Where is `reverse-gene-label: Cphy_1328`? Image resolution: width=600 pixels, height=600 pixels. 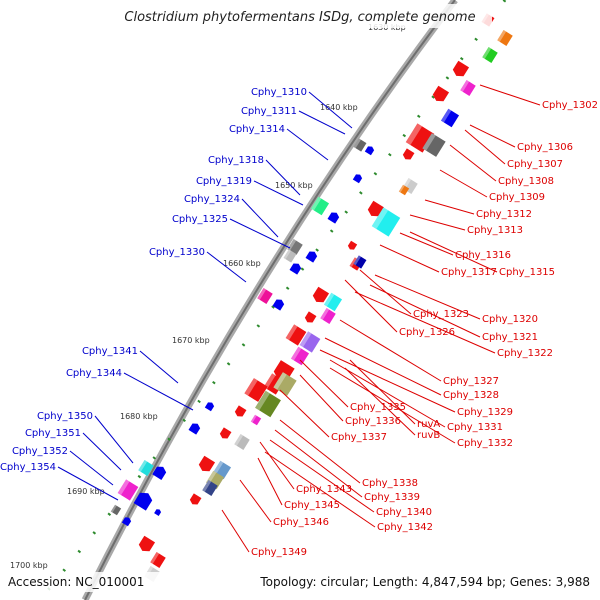 reverse-gene-label: Cphy_1328 is located at coordinates (471, 395).